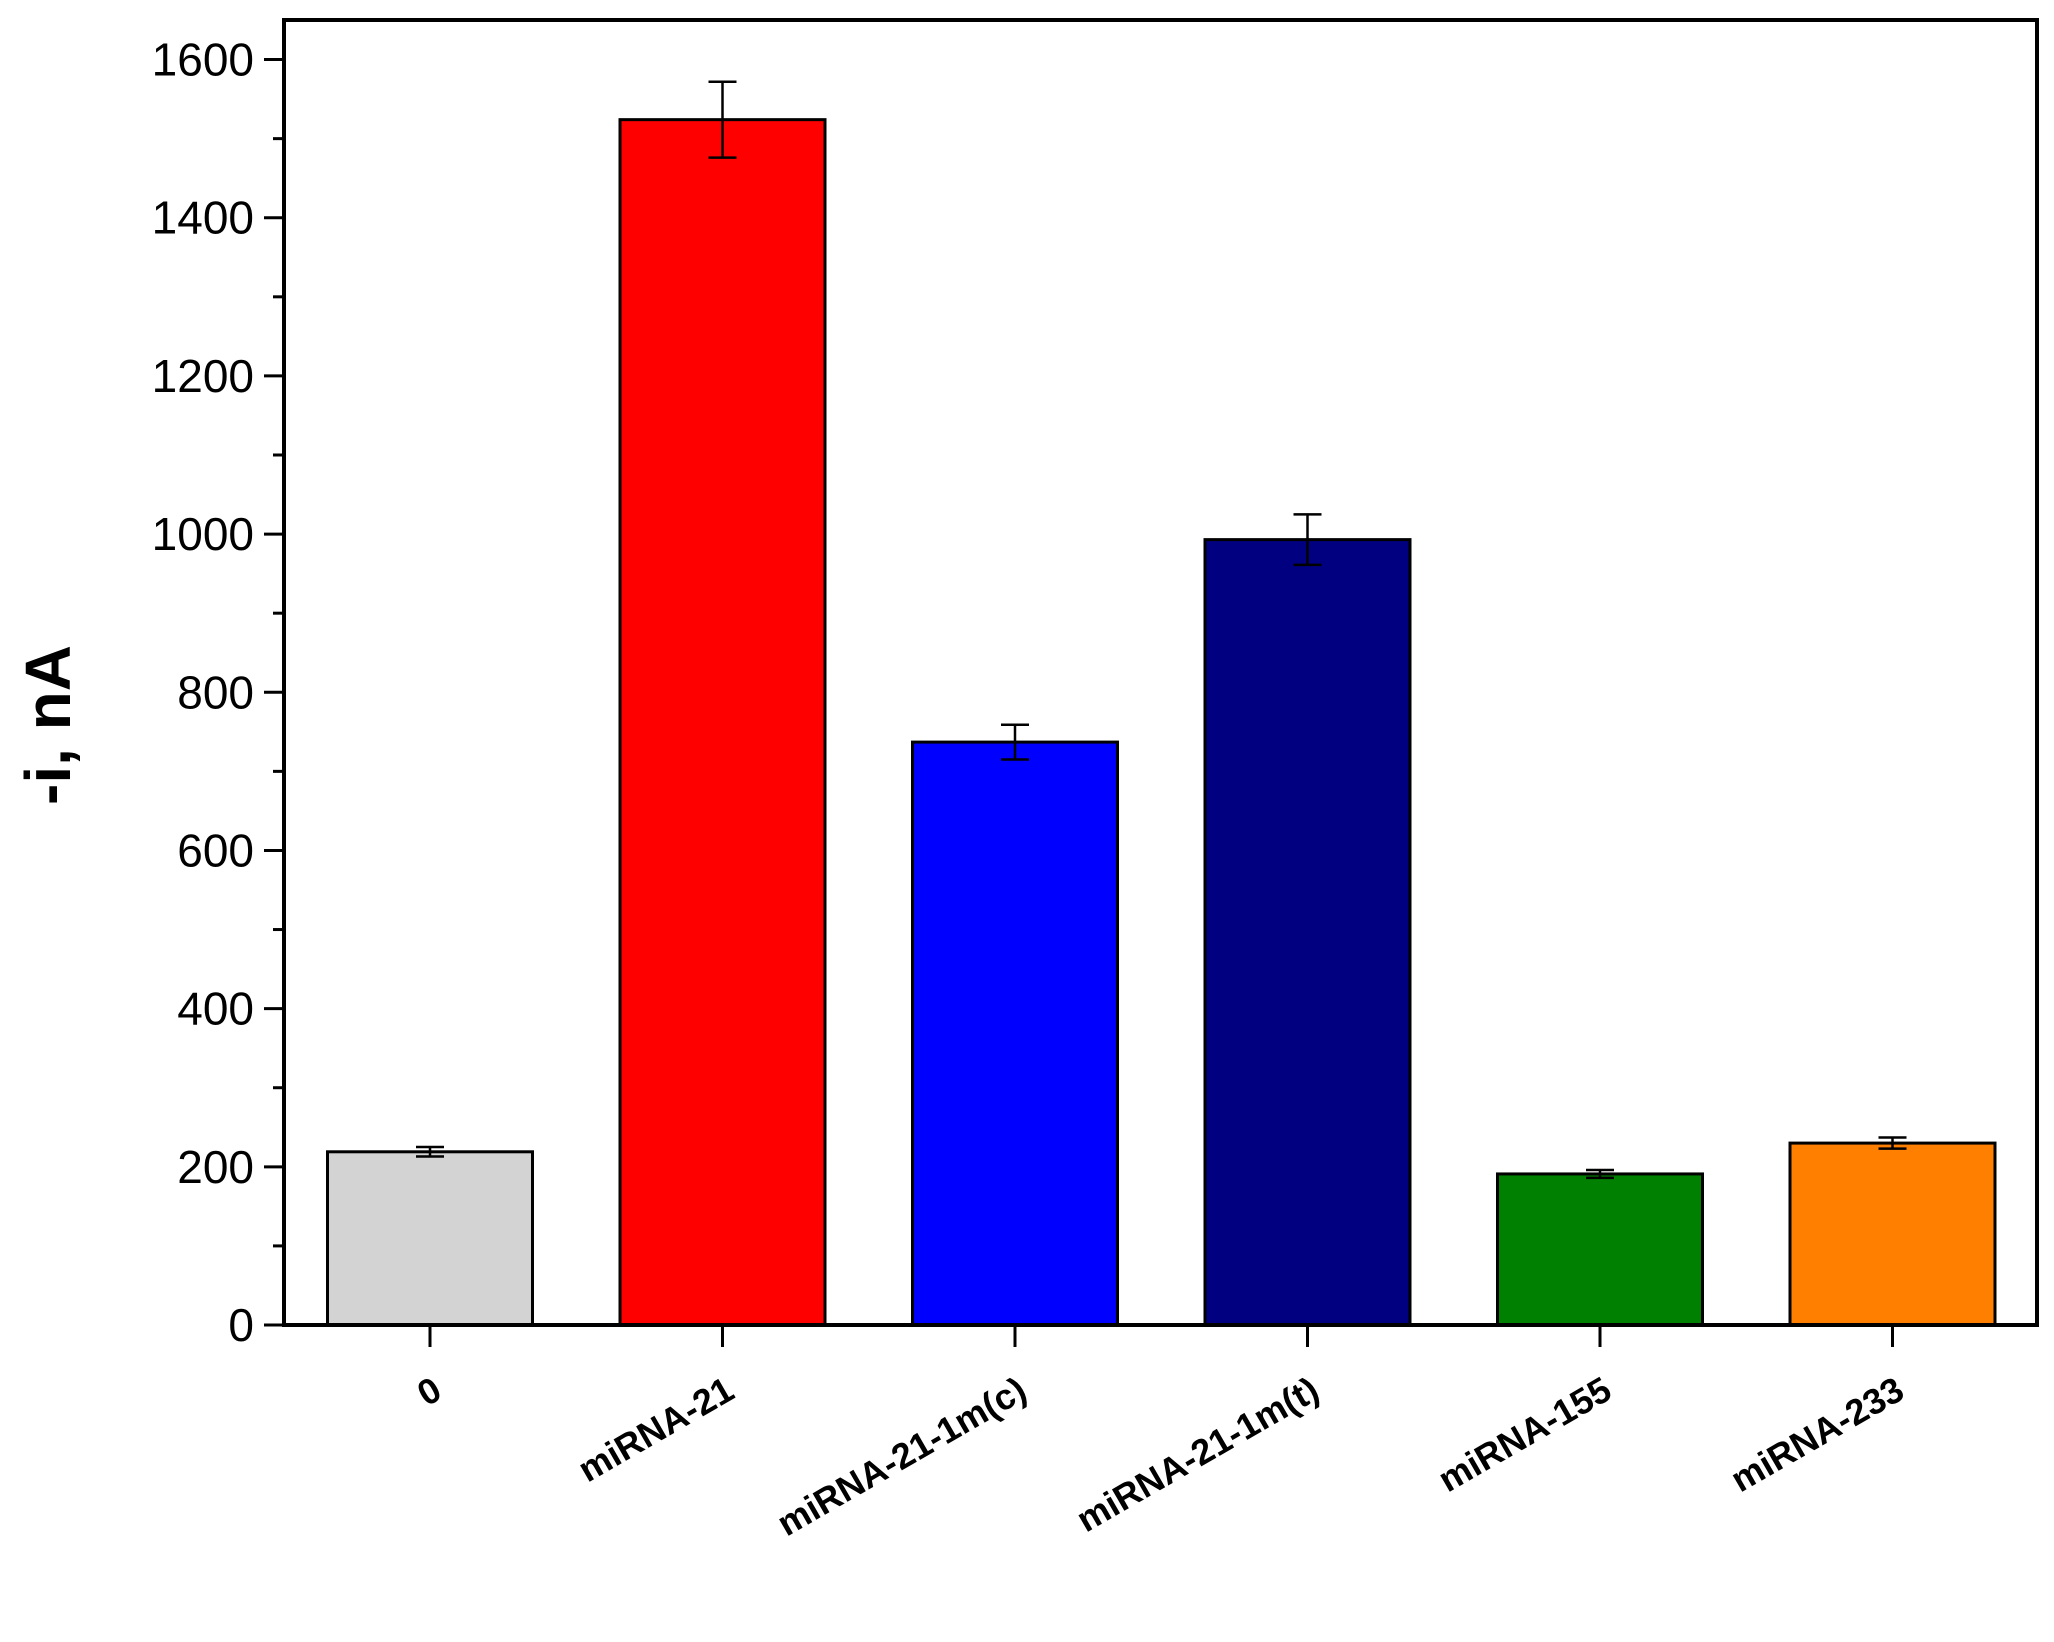 The height and width of the screenshot is (1642, 2054). I want to click on x-category-label: miRNA-21, so click(655, 1429).